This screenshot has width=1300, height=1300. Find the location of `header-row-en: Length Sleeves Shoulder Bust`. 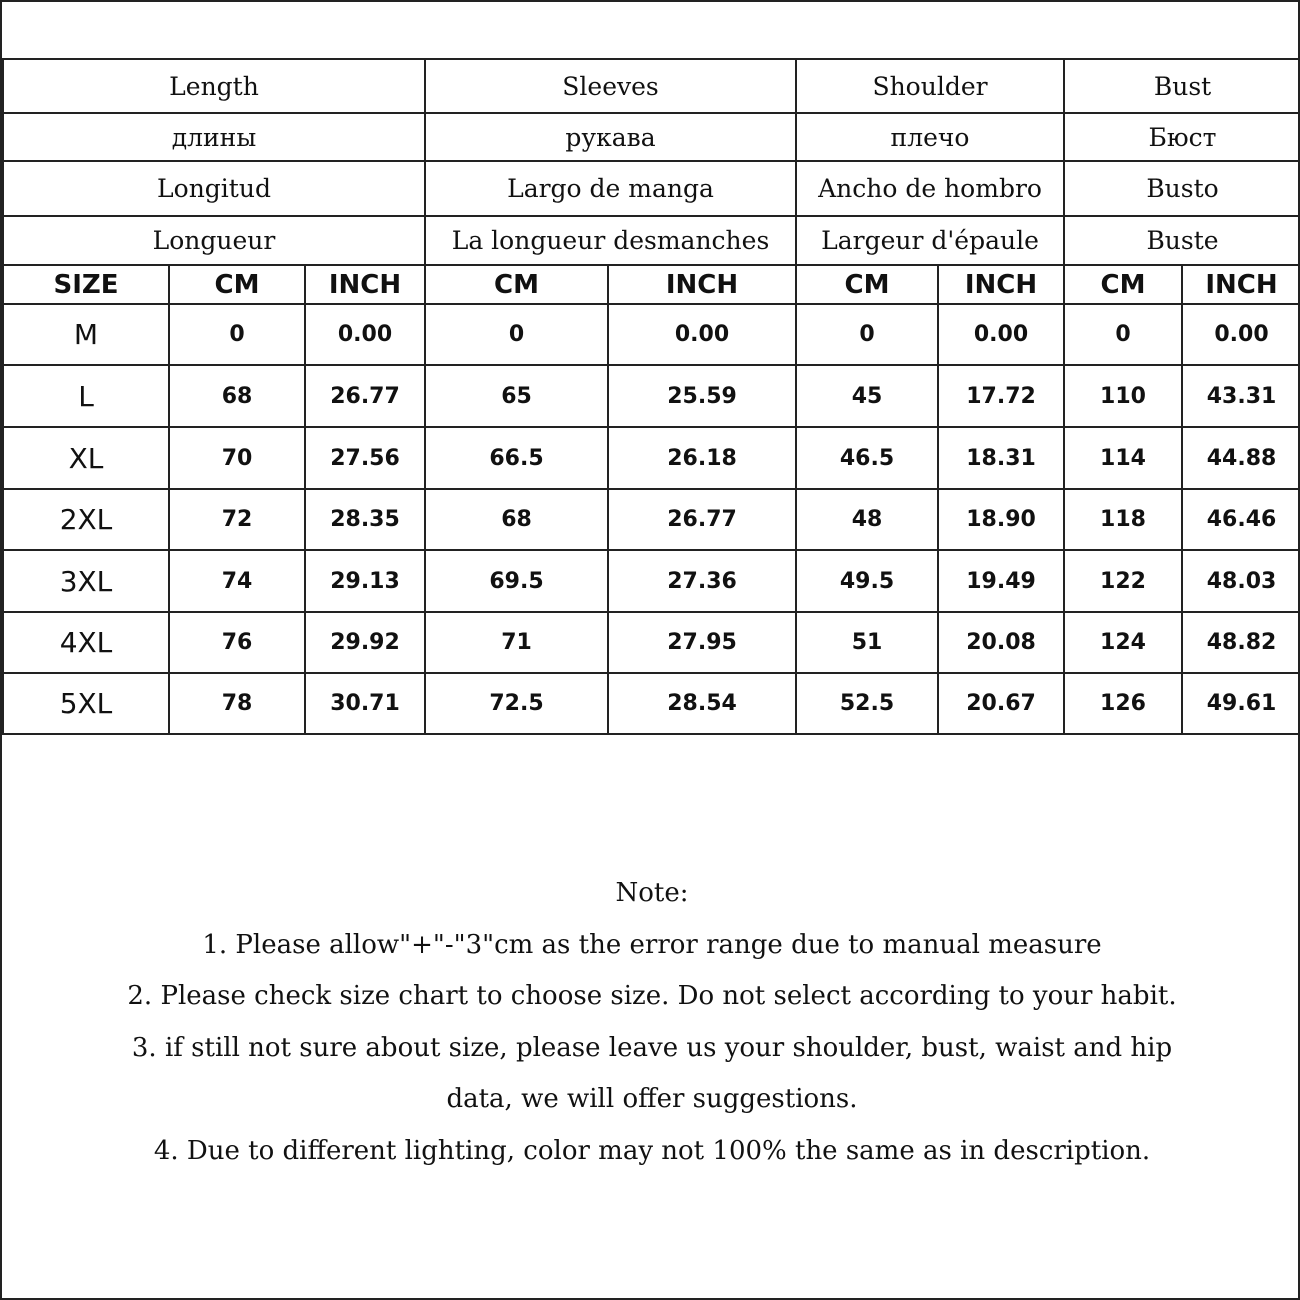

header-row-en: Length Sleeves Shoulder Bust is located at coordinates (650, 86).